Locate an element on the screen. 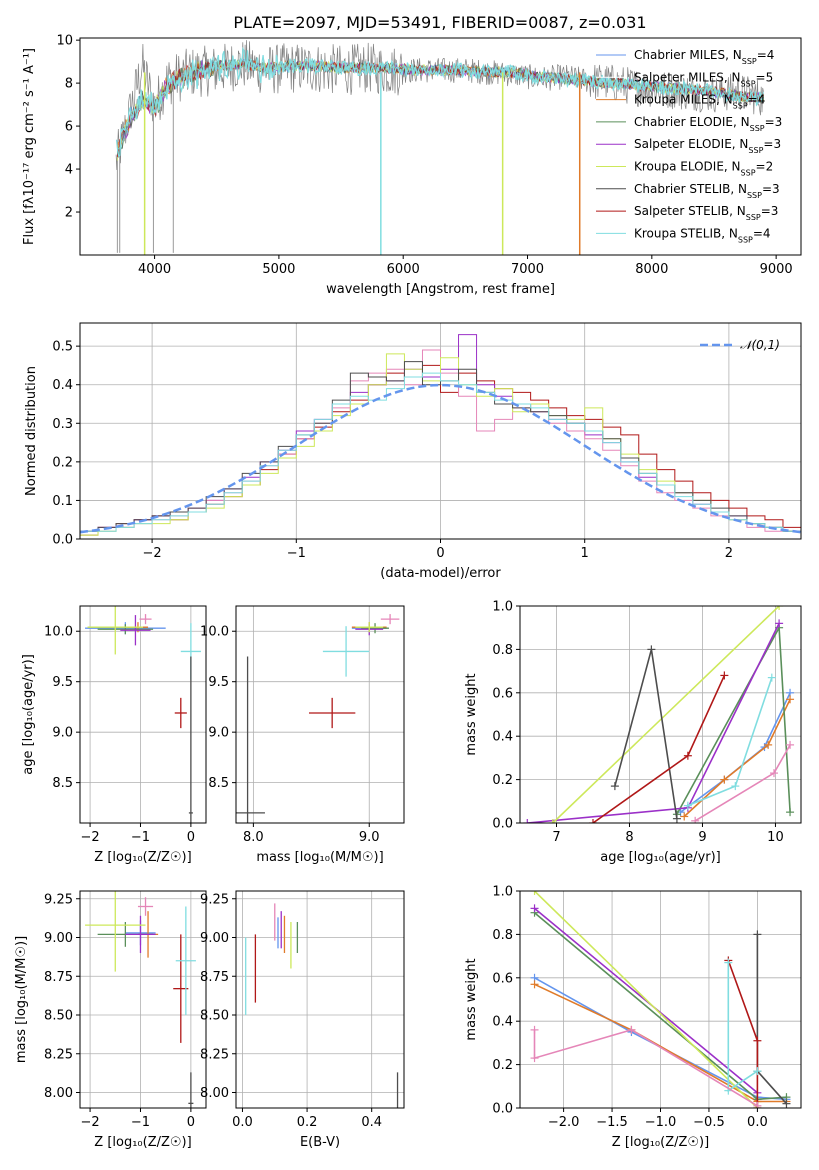  y-tick-label: 9.00 is located at coordinates (214, 938).